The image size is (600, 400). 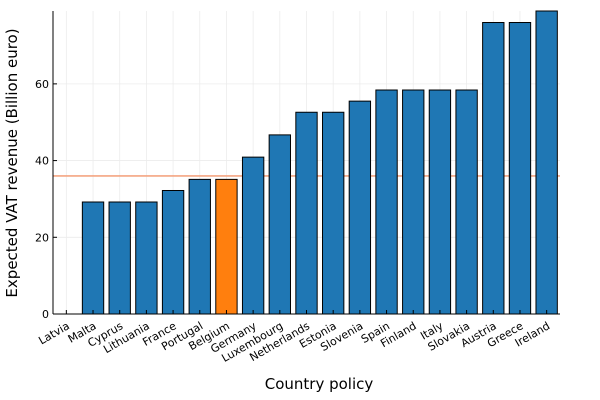 I want to click on bar-finland, so click(x=413, y=202).